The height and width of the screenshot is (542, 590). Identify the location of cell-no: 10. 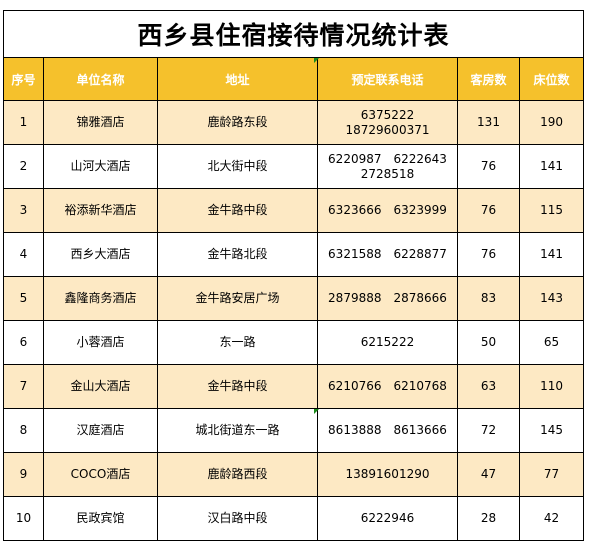
(23, 518).